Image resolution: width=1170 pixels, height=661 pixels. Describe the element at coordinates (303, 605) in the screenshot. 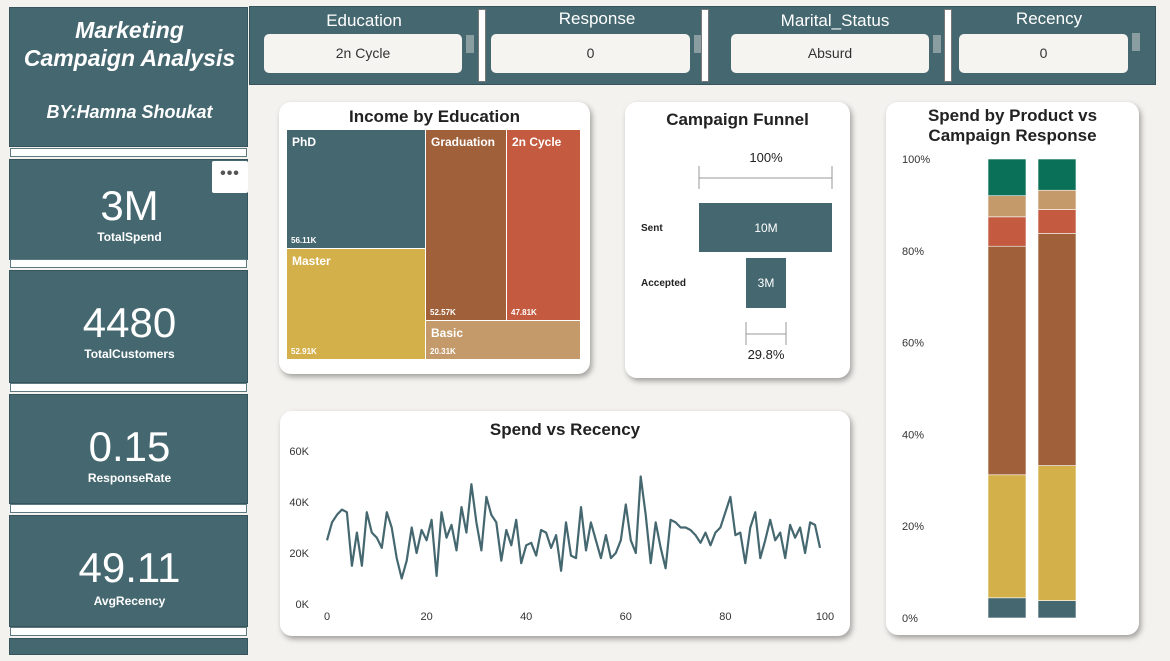

I see `y-tick-label: 0K` at that location.